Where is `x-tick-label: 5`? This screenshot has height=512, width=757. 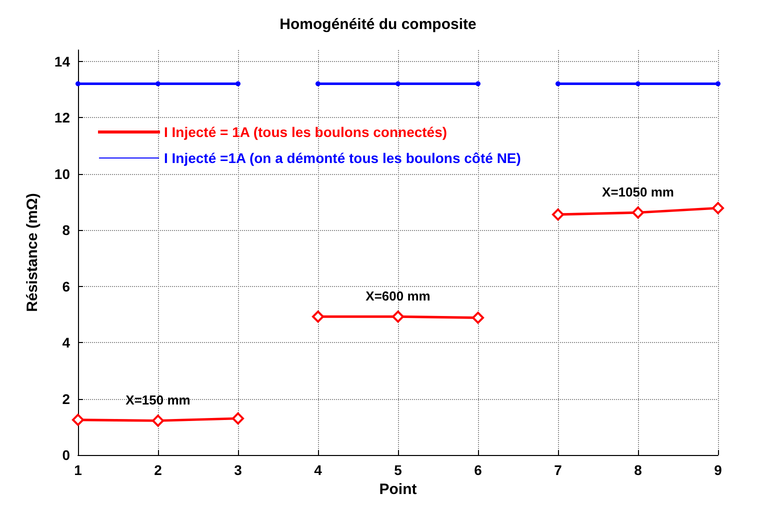
x-tick-label: 5 is located at coordinates (398, 470).